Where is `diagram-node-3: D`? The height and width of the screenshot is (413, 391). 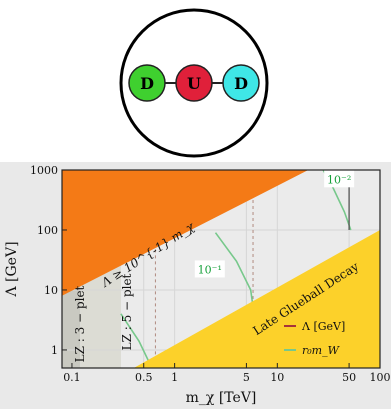 diagram-node-3: D is located at coordinates (241, 83).